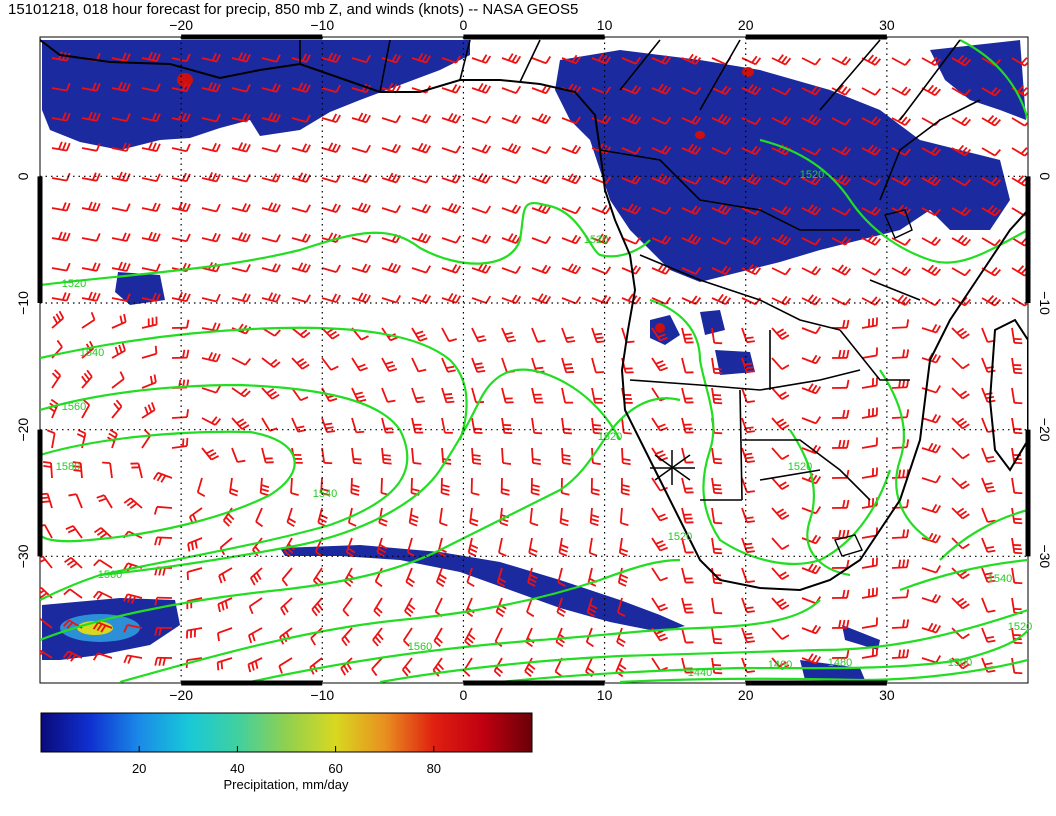 This screenshot has width=1056, height=816. What do you see at coordinates (1045, 176) in the screenshot?
I see `lat-tick-label-right: 0` at bounding box center [1045, 176].